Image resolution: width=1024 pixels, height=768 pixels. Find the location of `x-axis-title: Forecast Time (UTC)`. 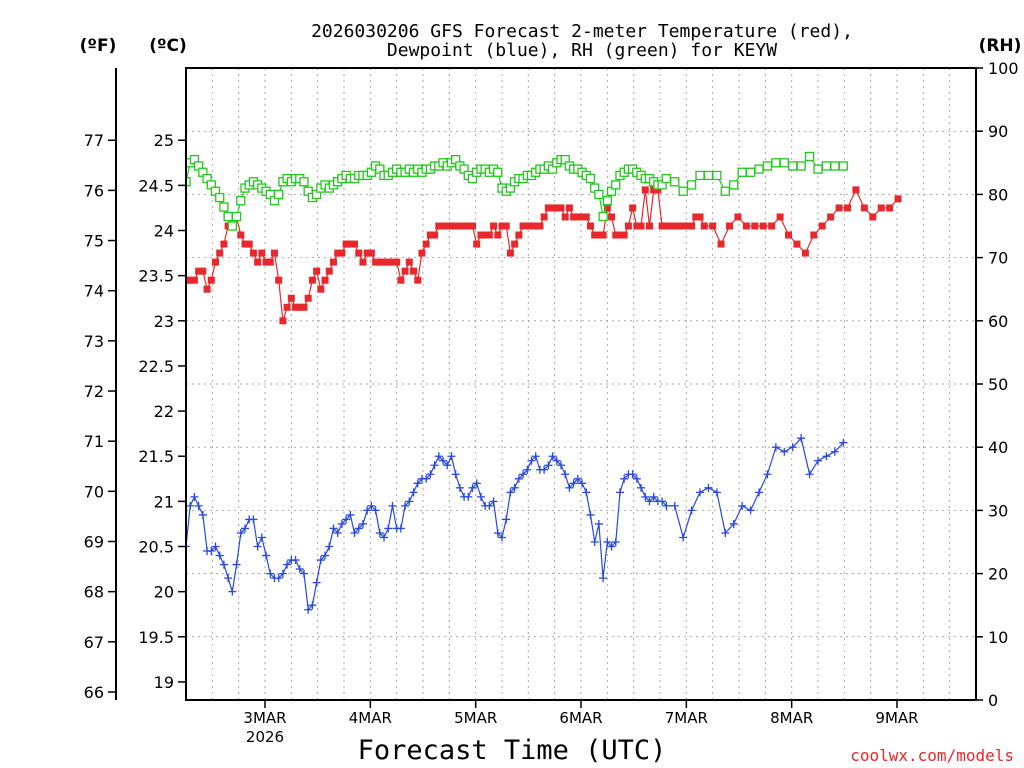

x-axis-title: Forecast Time (UTC) is located at coordinates (512, 750).